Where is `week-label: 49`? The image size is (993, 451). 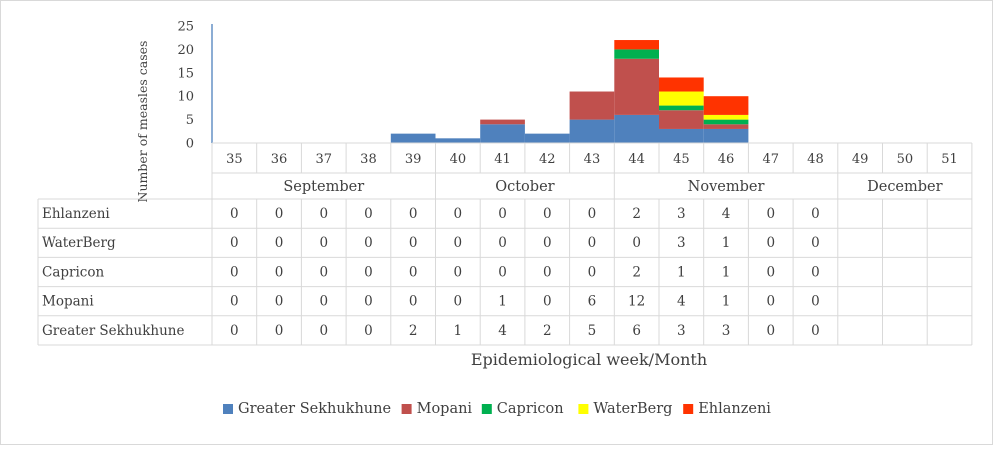
week-label: 49 is located at coordinates (860, 159).